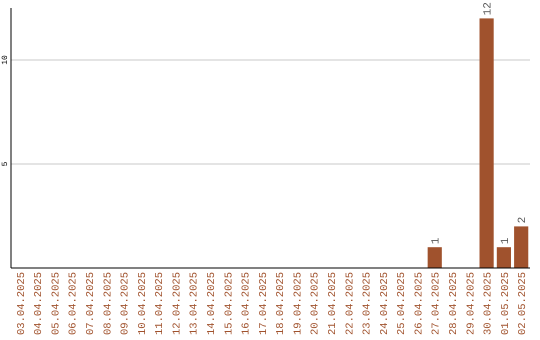  I want to click on x-tick-label: 07.04.2025, so click(90, 304).